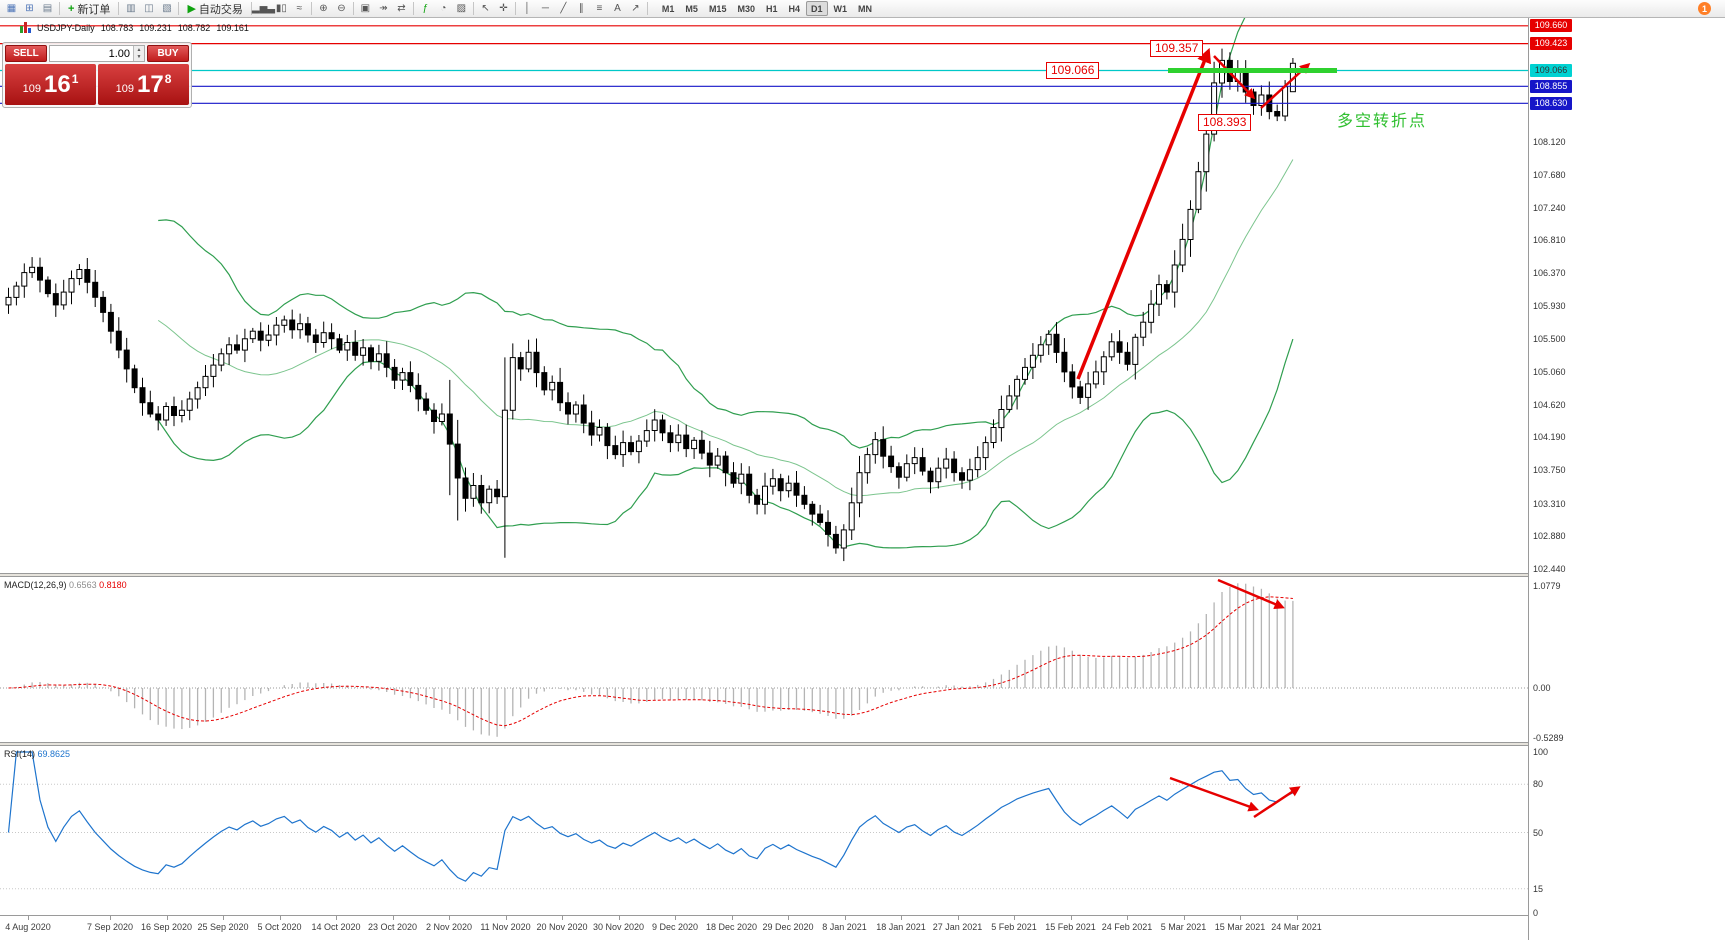  Describe the element at coordinates (1252, 70) in the screenshot. I see `green-trendline` at that location.